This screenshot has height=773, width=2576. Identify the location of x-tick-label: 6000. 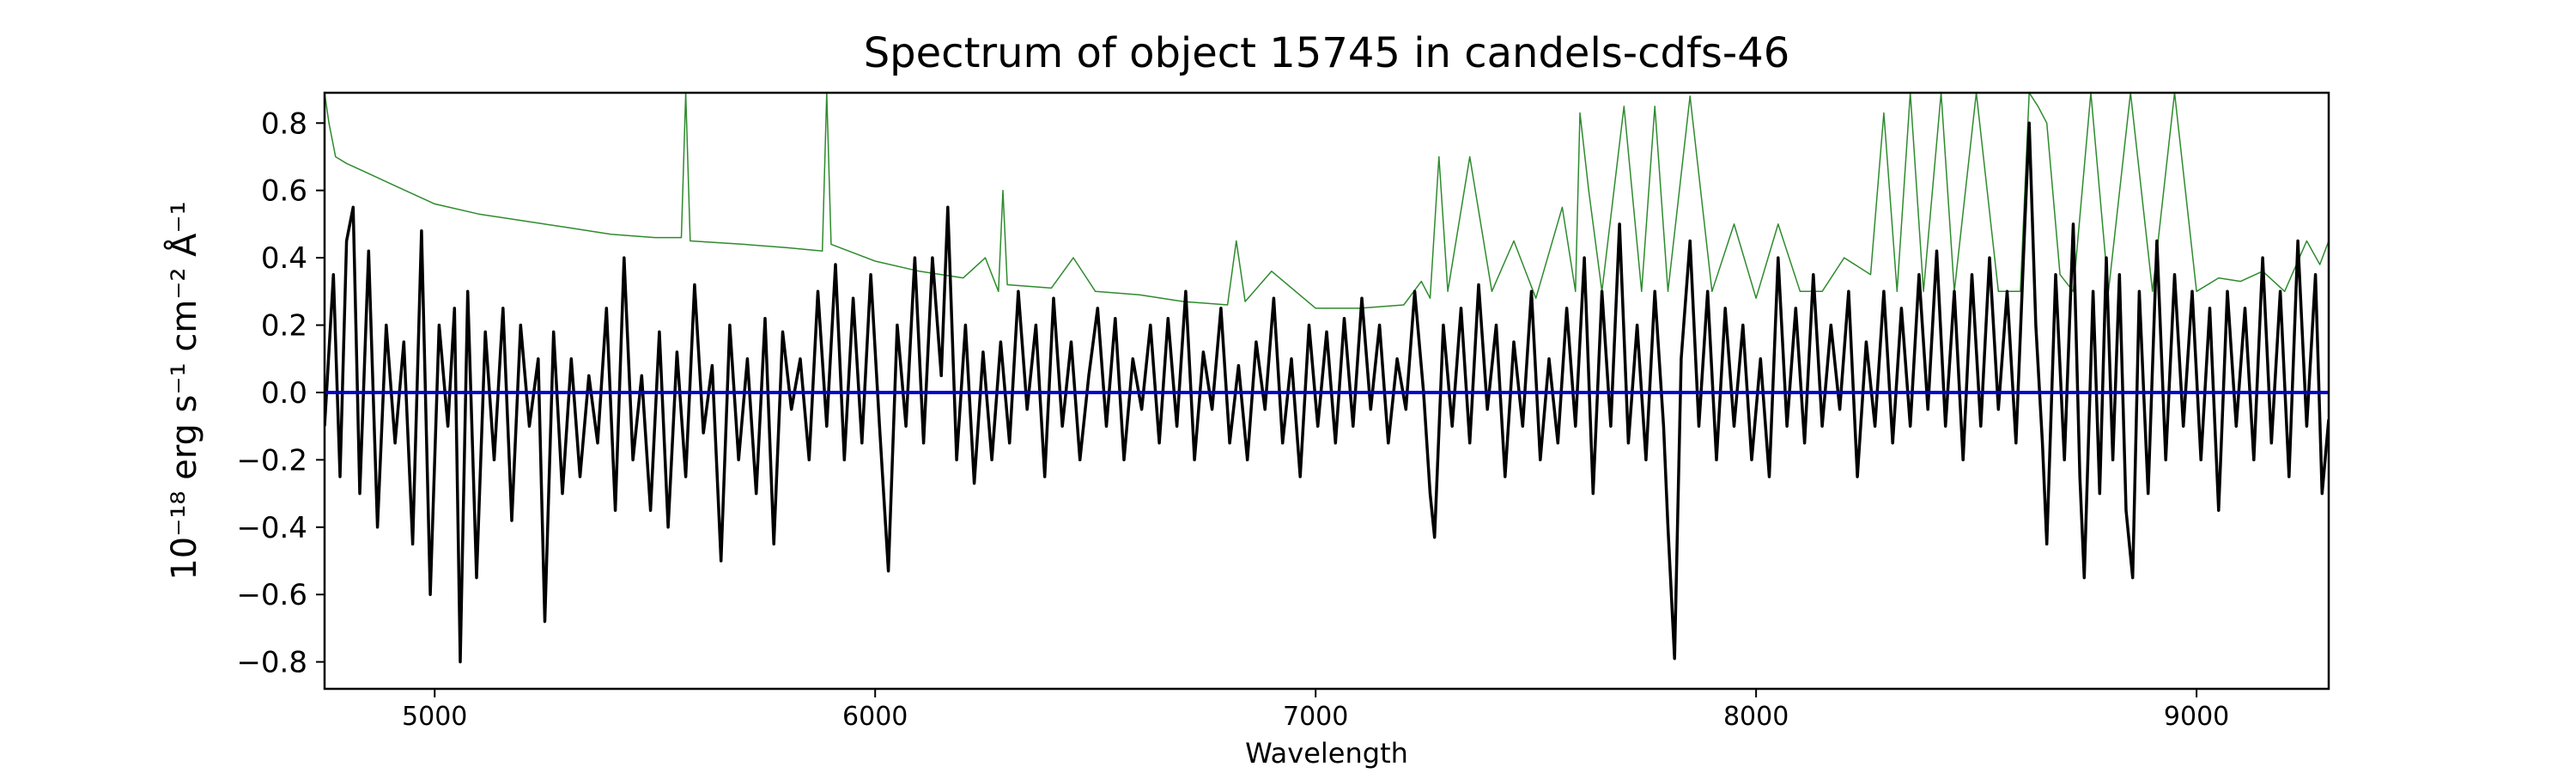
(875, 717).